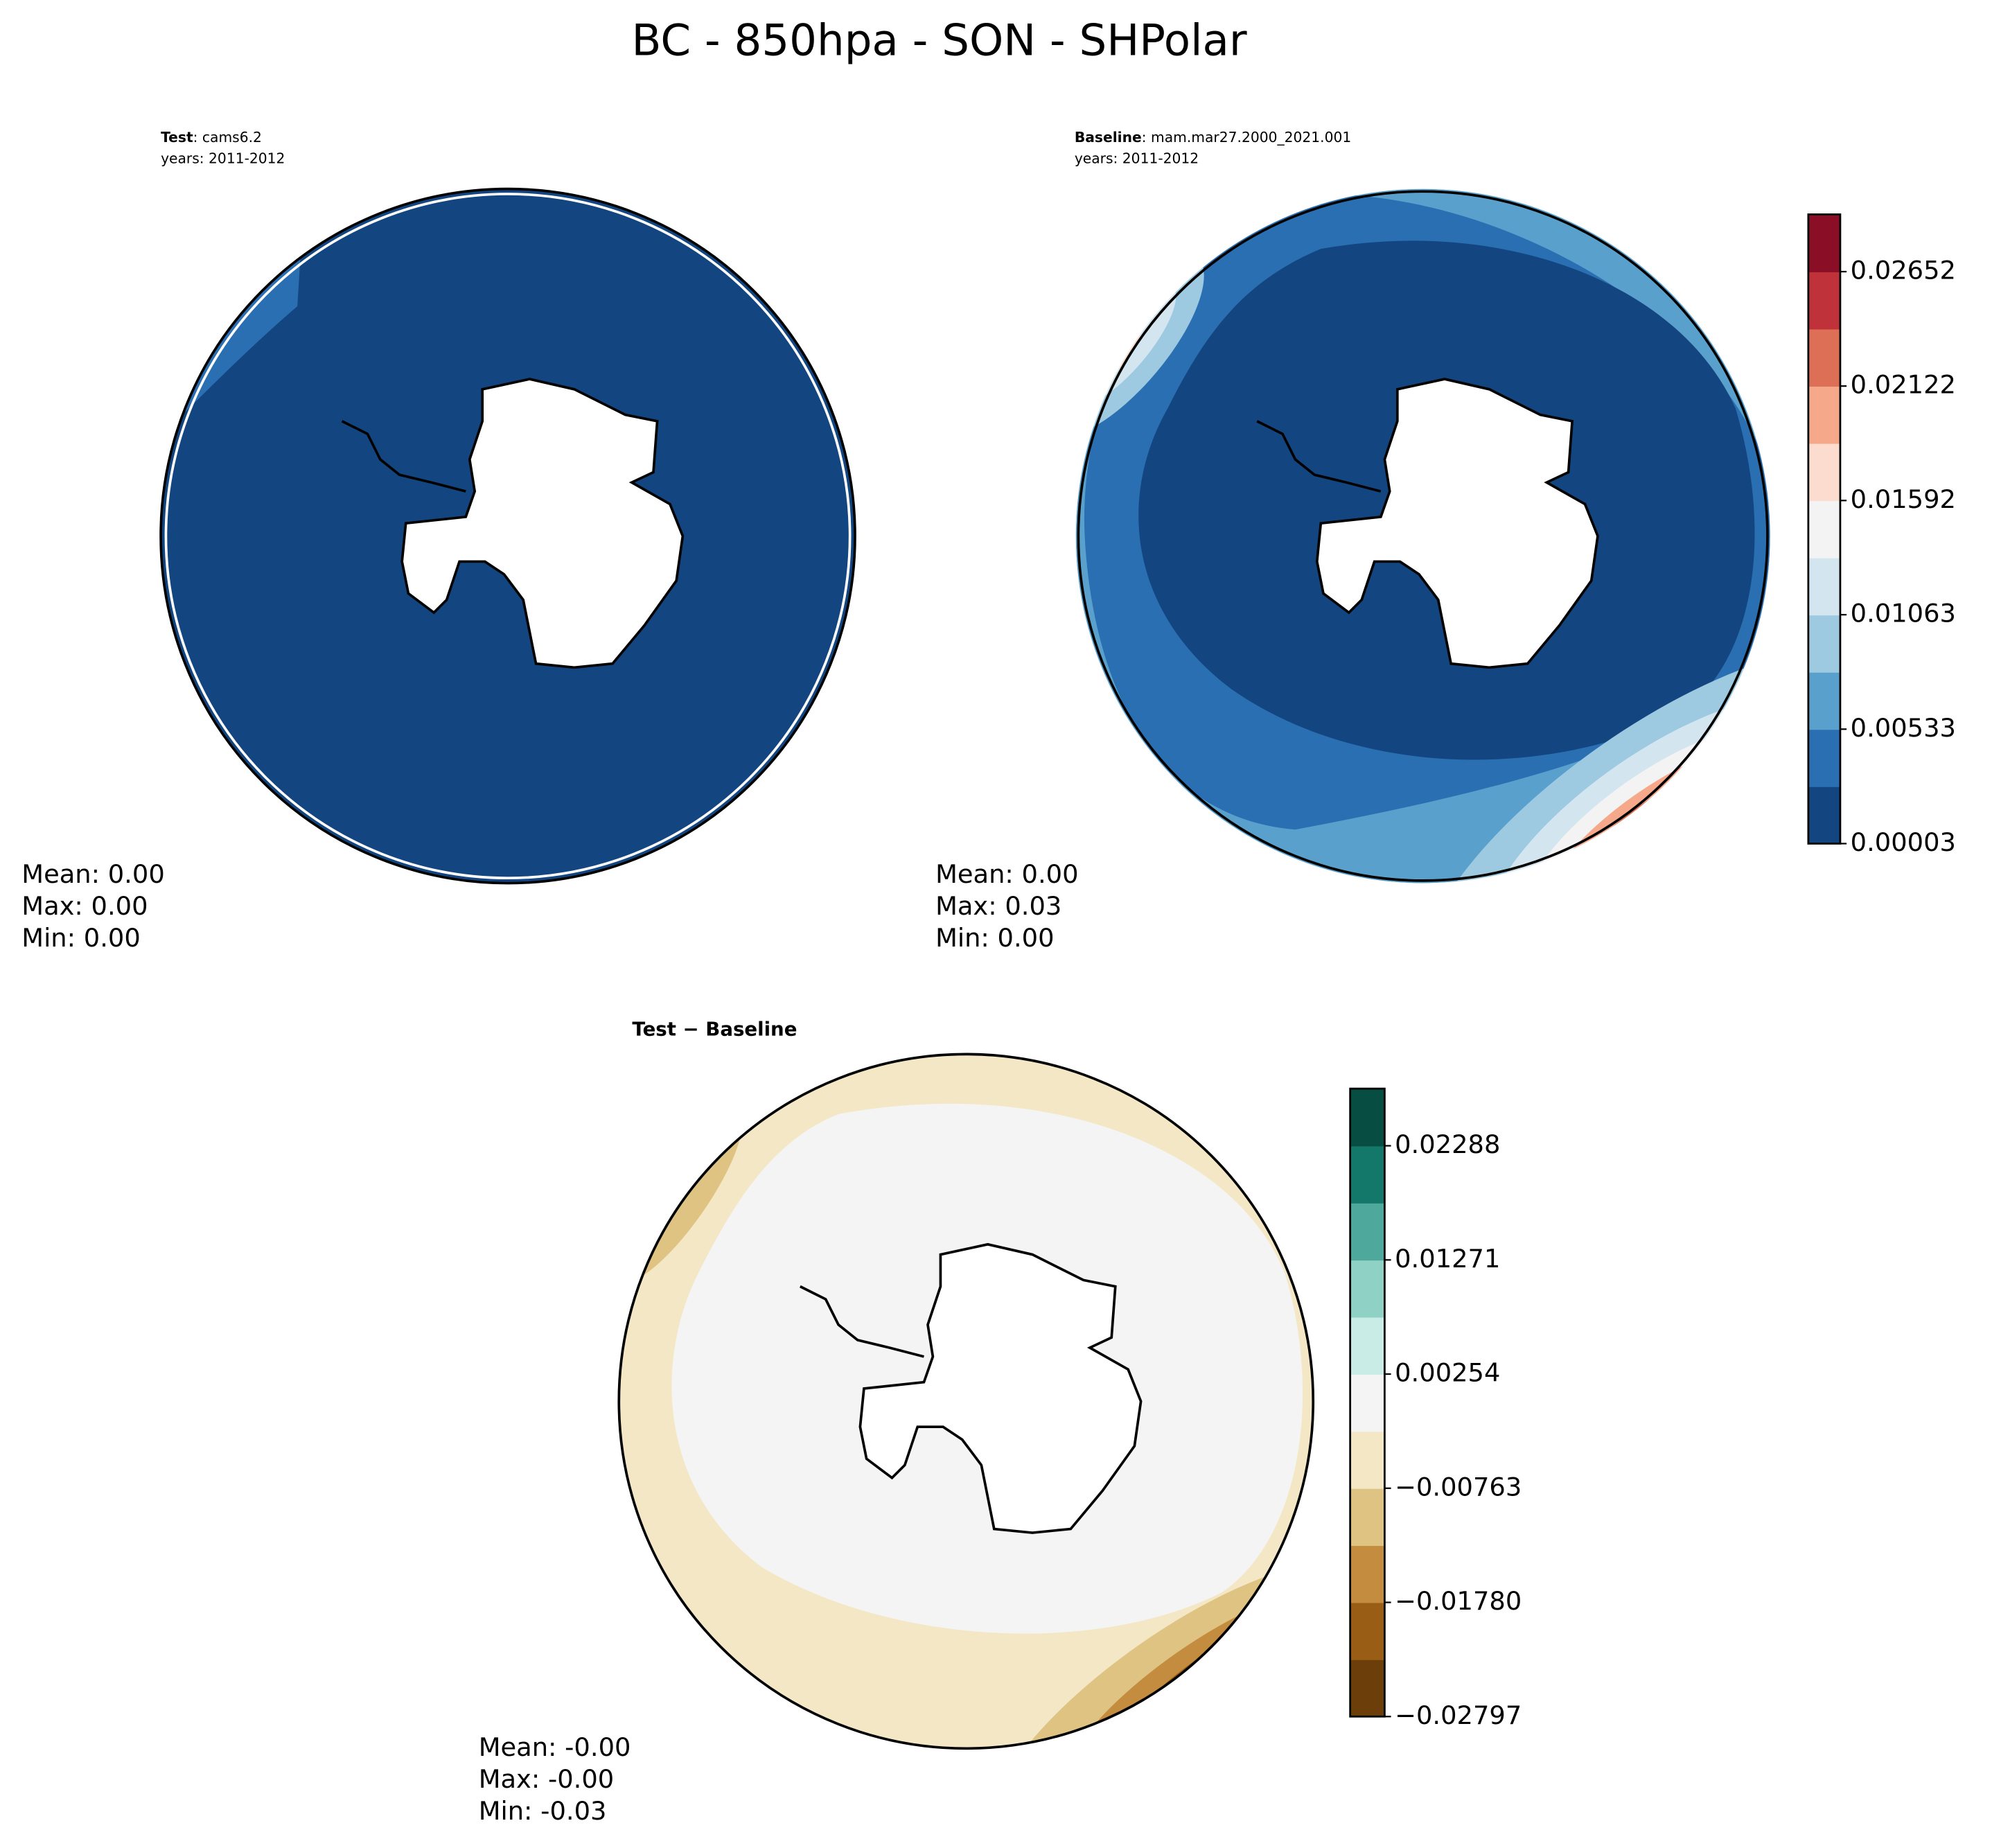  I want to click on colorbar-tick-label: 0.00533, so click(1903, 728).